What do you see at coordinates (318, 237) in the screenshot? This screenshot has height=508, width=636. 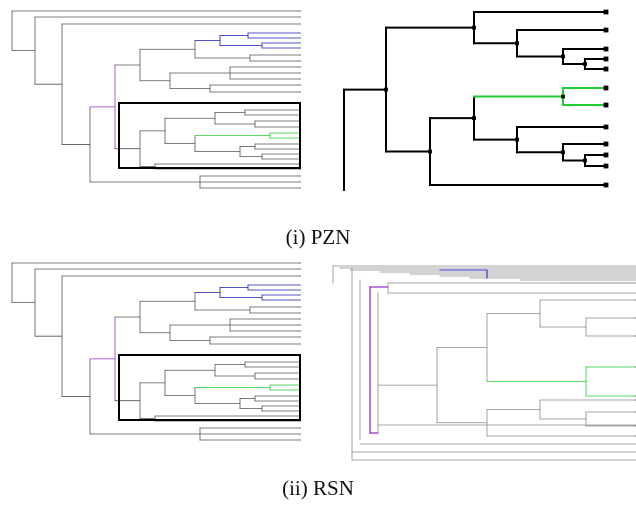 I see `caption-pzn: (i) PZN` at bounding box center [318, 237].